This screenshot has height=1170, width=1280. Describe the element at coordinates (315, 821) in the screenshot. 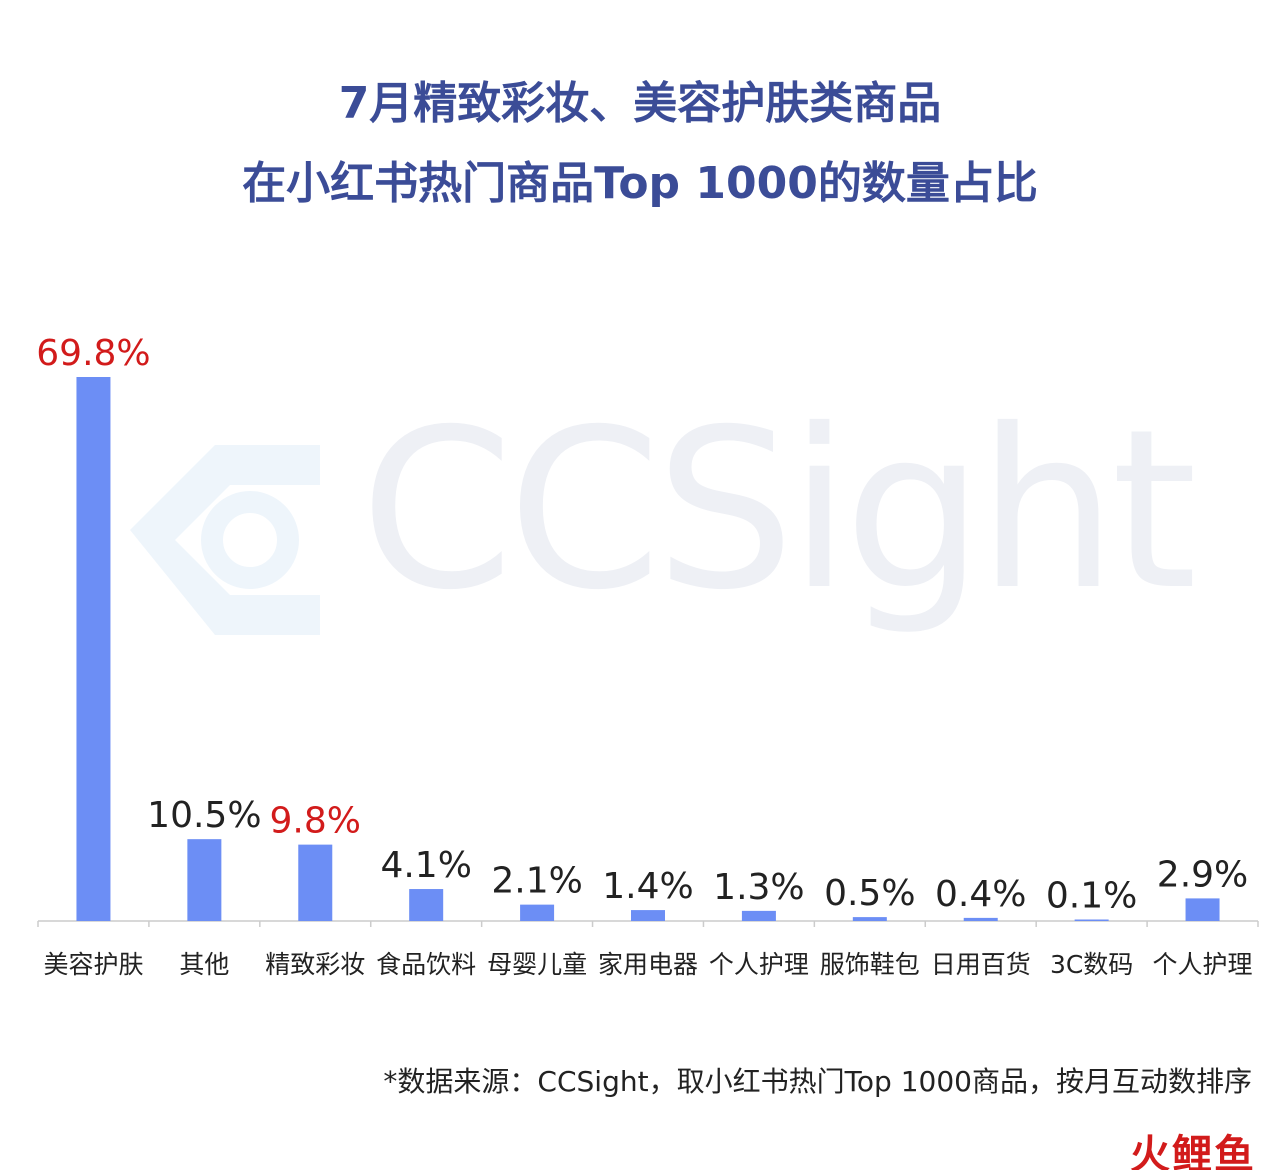

I see `bar-value-label: 9.8%` at that location.